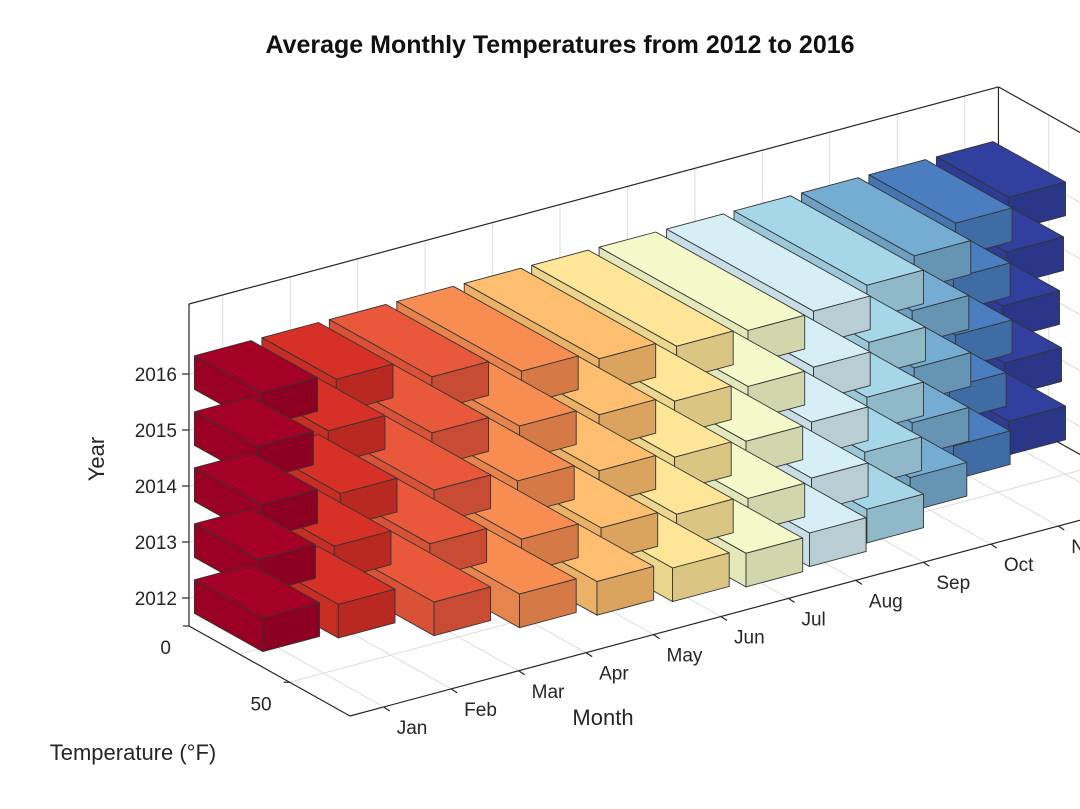 The image size is (1080, 809). Describe the element at coordinates (256, 608) in the screenshot. I see `bar-jan-2012` at that location.